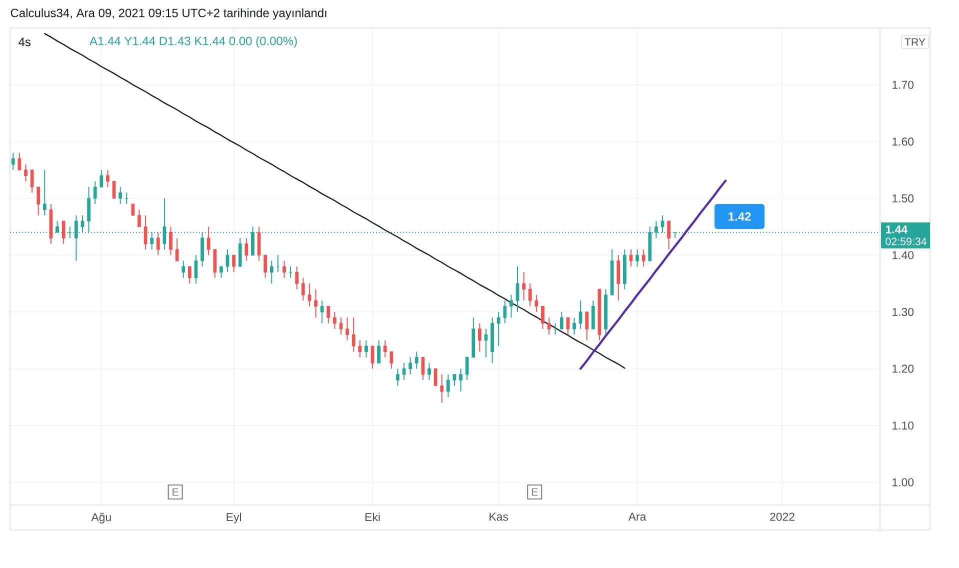 This screenshot has height=568, width=959. I want to click on y-tick-label: 1.10, so click(903, 425).